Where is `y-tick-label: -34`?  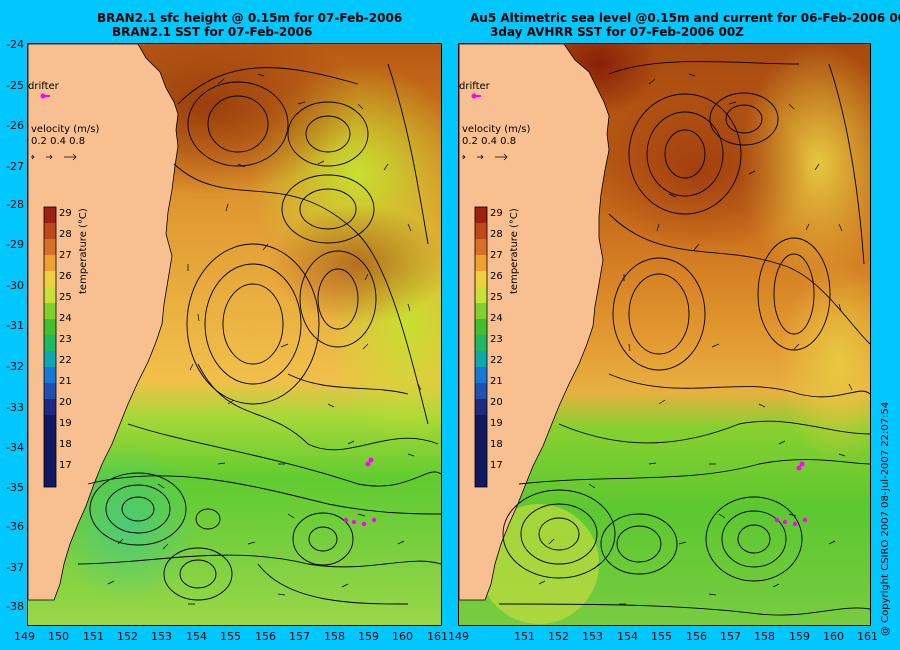 y-tick-label: -34 is located at coordinates (15, 447).